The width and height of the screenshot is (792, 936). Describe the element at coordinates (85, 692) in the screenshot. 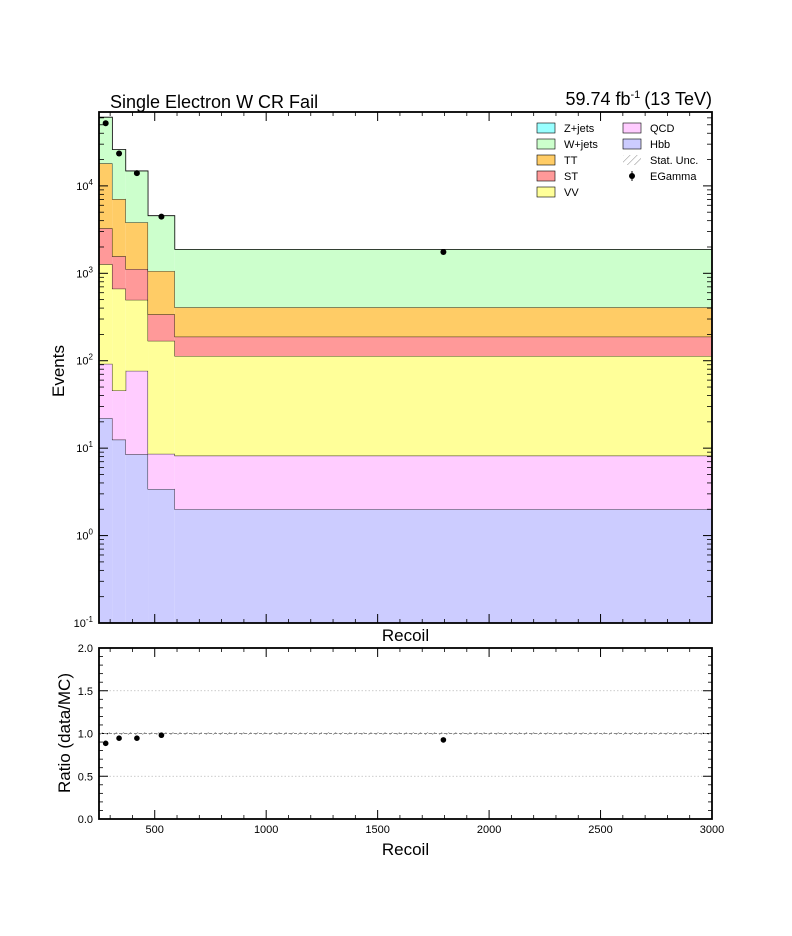

I see `ratio-y-tick-label: 1.5` at that location.